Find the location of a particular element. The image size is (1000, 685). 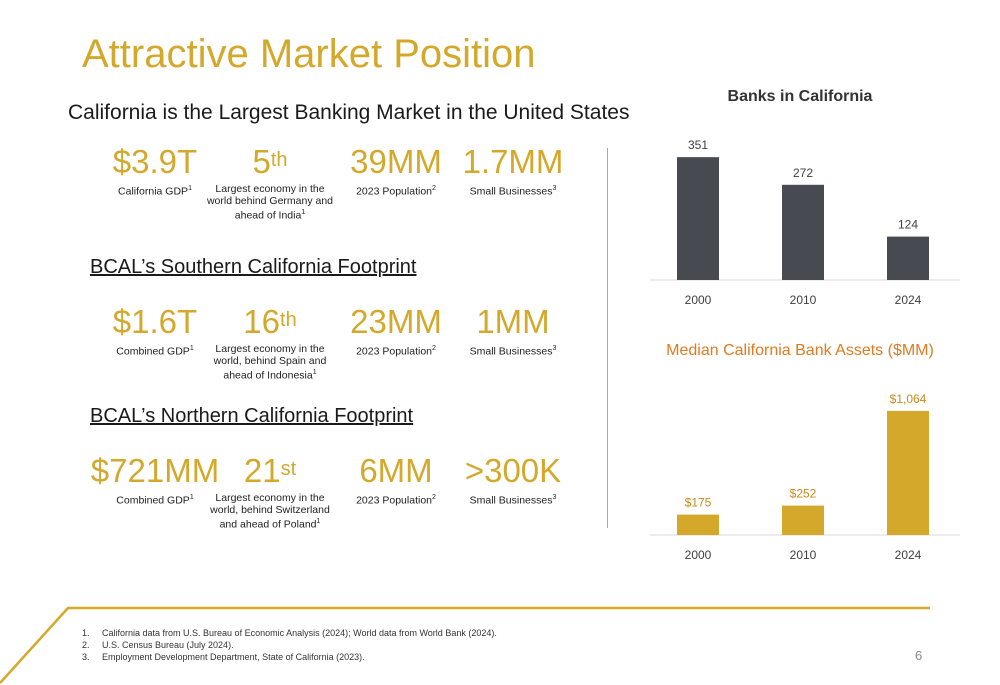

data-label: 272 is located at coordinates (803, 173).